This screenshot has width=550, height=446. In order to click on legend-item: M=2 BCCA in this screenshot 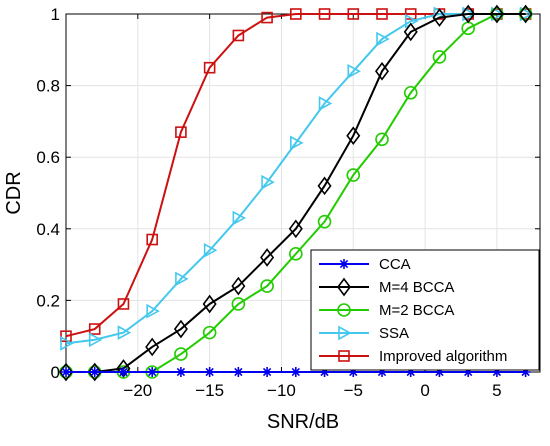, I will do `click(386, 310)`.